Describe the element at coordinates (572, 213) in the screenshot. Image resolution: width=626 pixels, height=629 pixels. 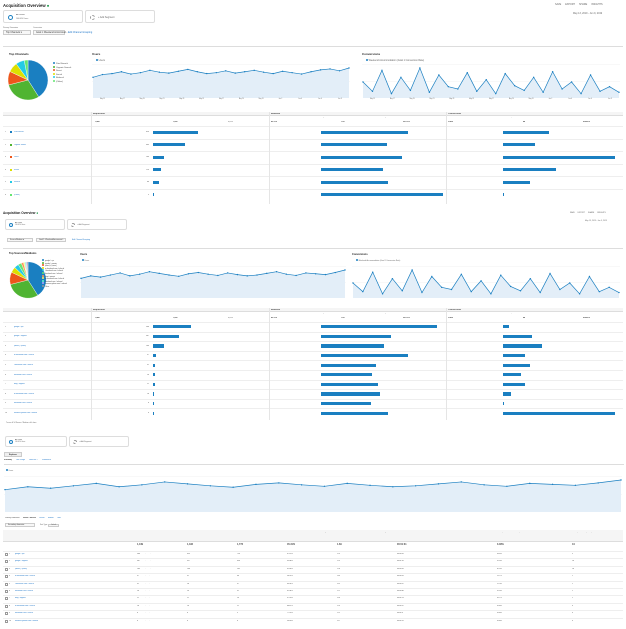
I see `save-button-2: SAVE` at that location.